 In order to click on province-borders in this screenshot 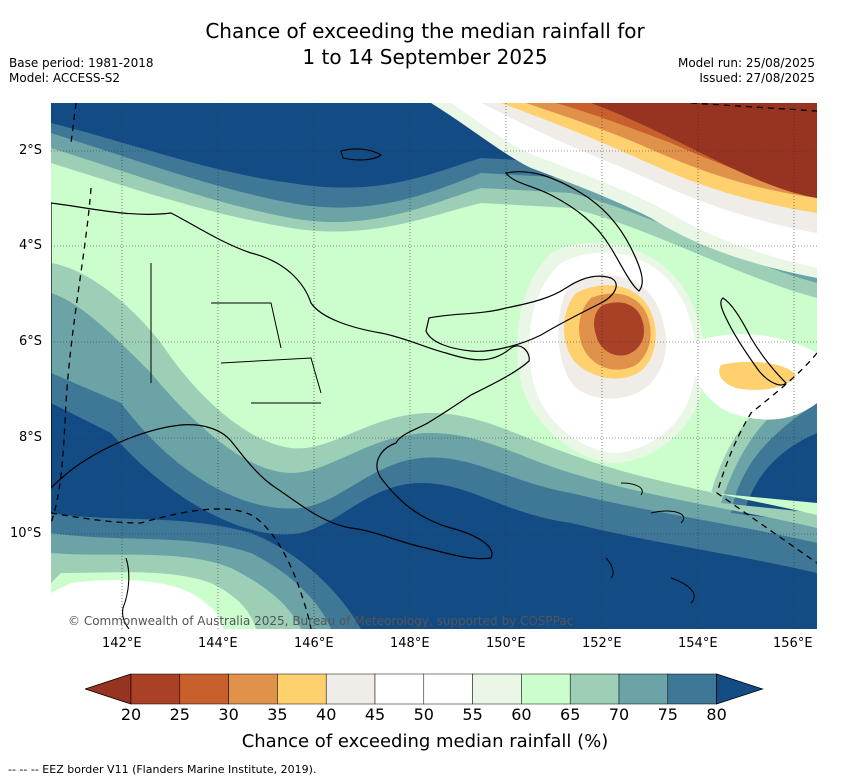, I will do `click(236, 333)`.